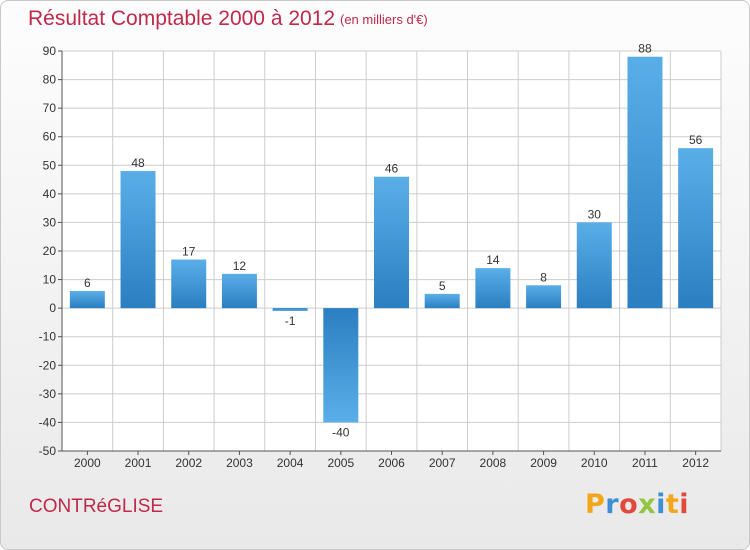  Describe the element at coordinates (138, 463) in the screenshot. I see `x-tick-label-2001: 2001` at that location.